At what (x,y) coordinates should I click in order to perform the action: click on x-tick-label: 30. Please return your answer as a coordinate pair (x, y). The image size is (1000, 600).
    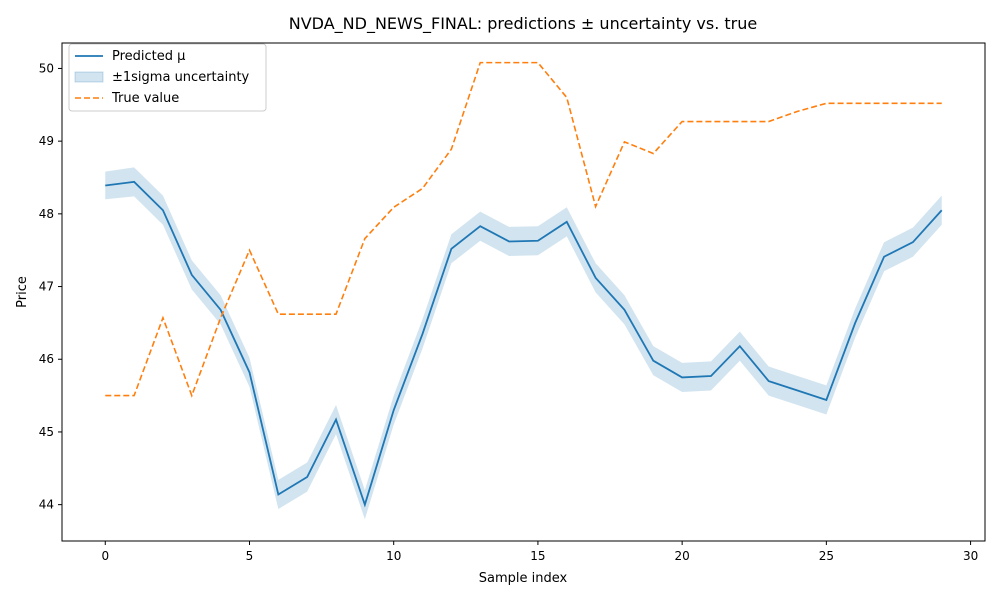
    Looking at the image, I should click on (970, 556).